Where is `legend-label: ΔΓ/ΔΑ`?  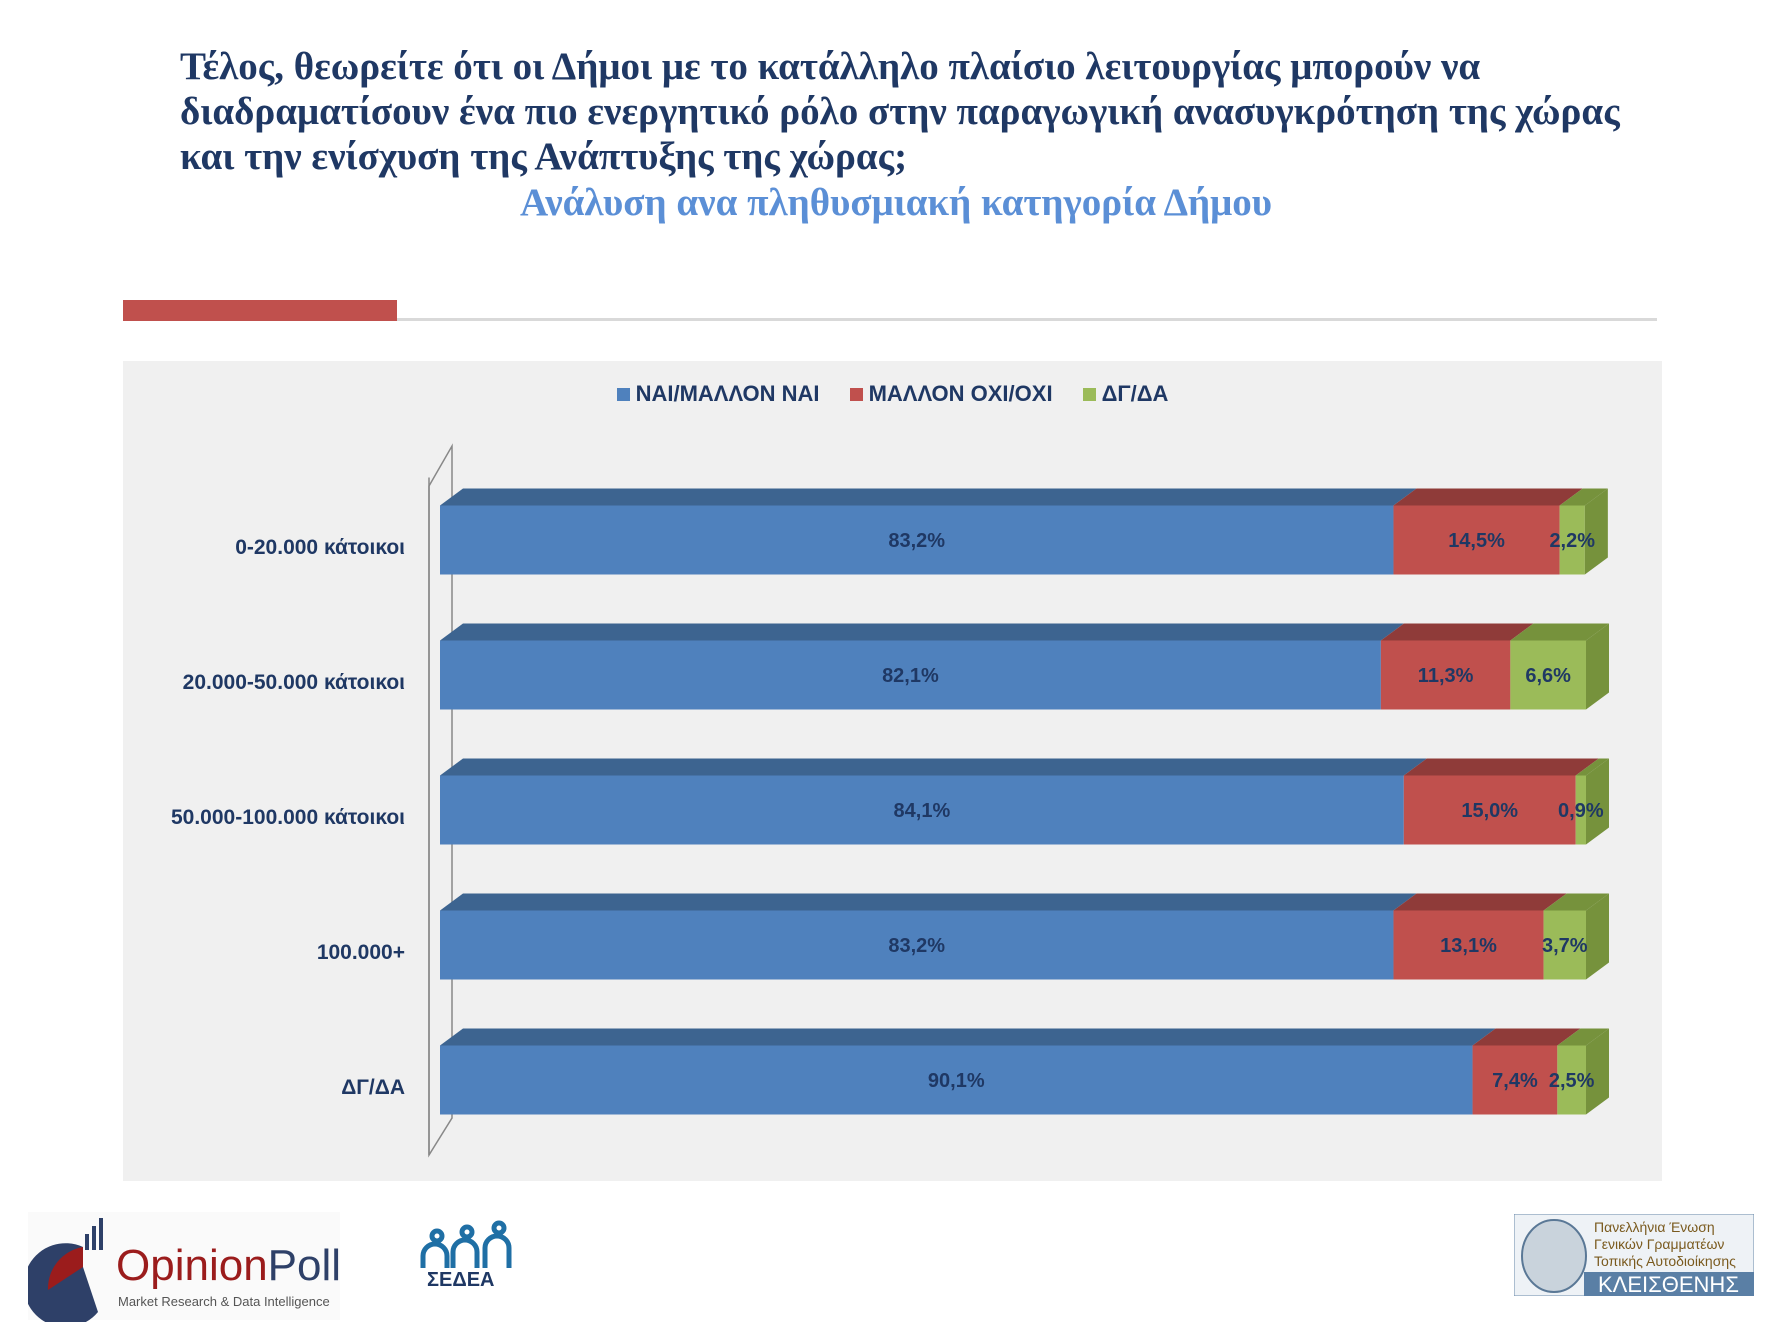
legend-label: ΔΓ/ΔΑ is located at coordinates (1135, 393).